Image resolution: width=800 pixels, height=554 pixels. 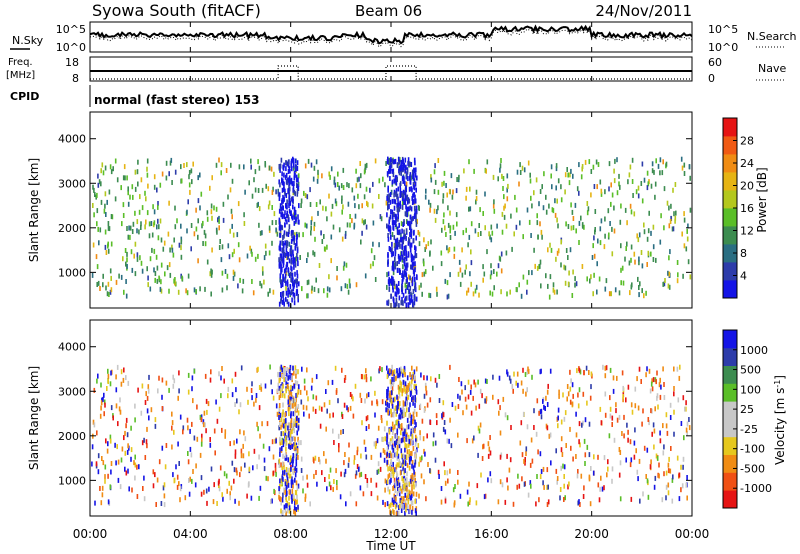 What do you see at coordinates (72, 183) in the screenshot?
I see `y-tick-label-2: 3000` at bounding box center [72, 183].